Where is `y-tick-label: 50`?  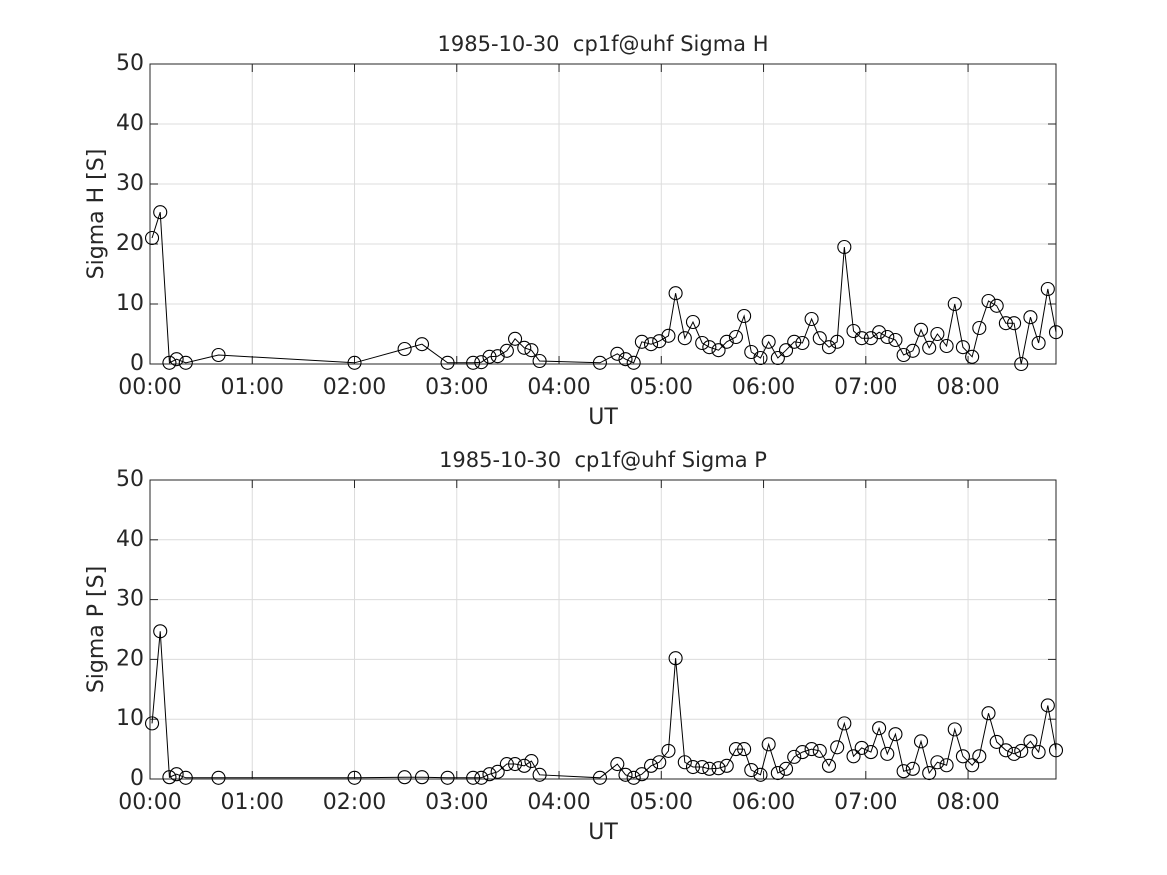
y-tick-label: 50 is located at coordinates (130, 479).